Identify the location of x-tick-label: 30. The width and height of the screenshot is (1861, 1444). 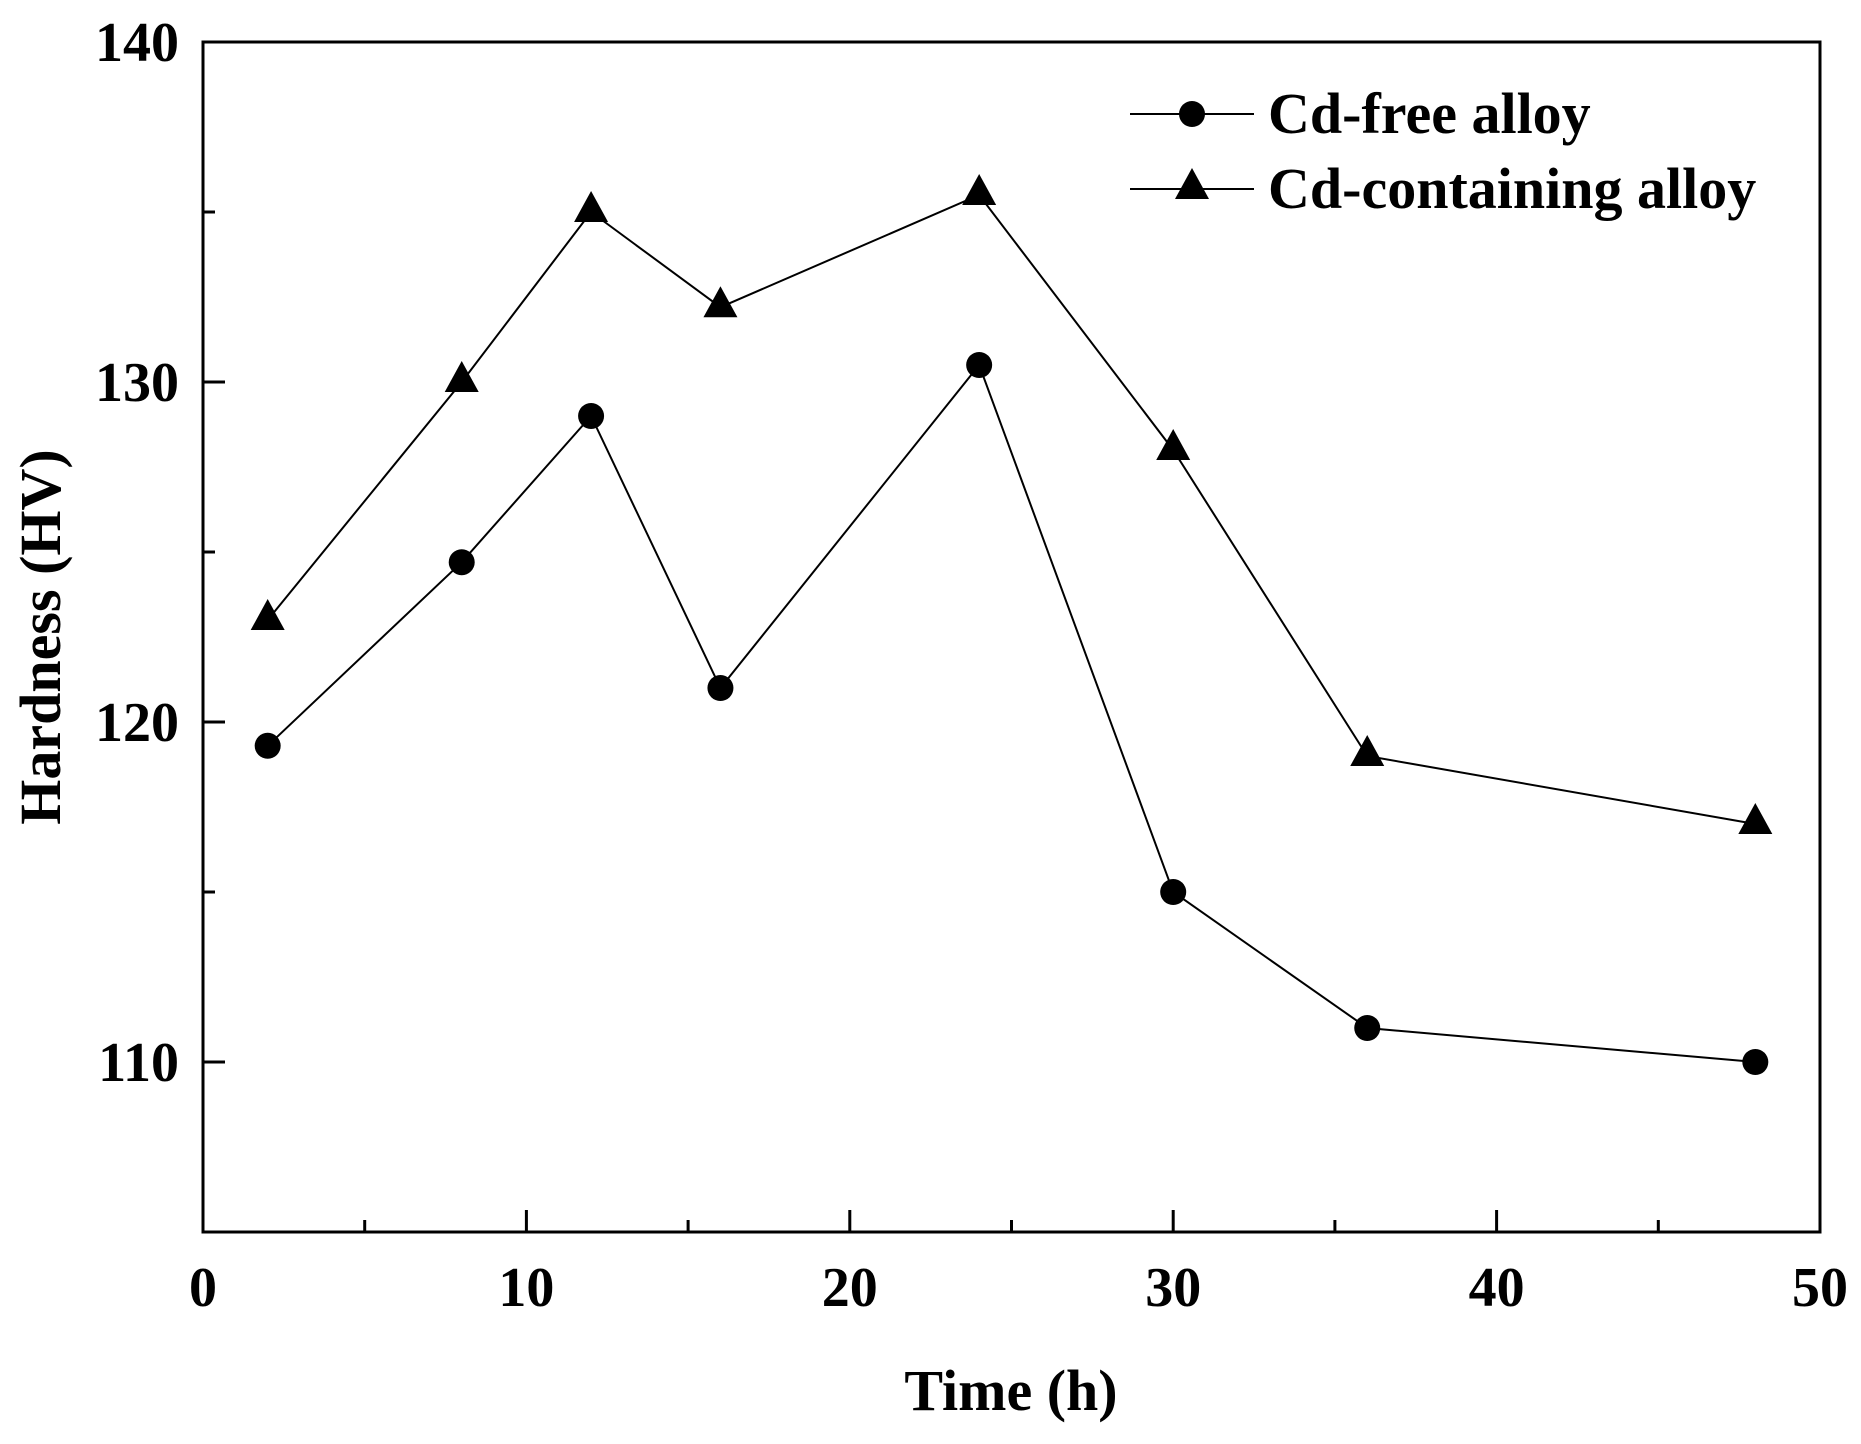
(1173, 1288).